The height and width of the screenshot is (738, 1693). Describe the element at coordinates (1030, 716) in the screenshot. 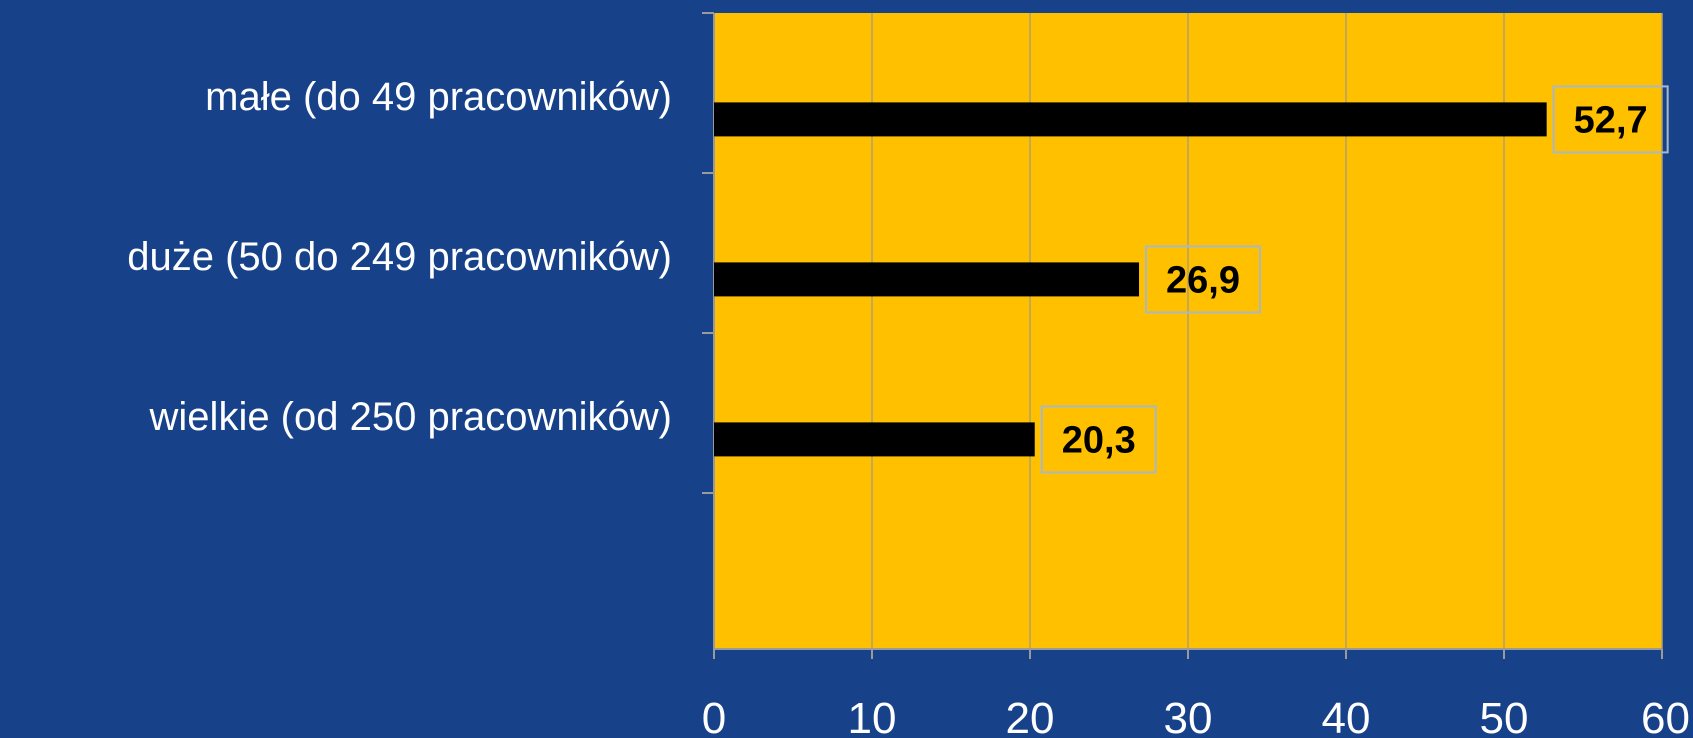

I see `x-tick-label: 20` at that location.